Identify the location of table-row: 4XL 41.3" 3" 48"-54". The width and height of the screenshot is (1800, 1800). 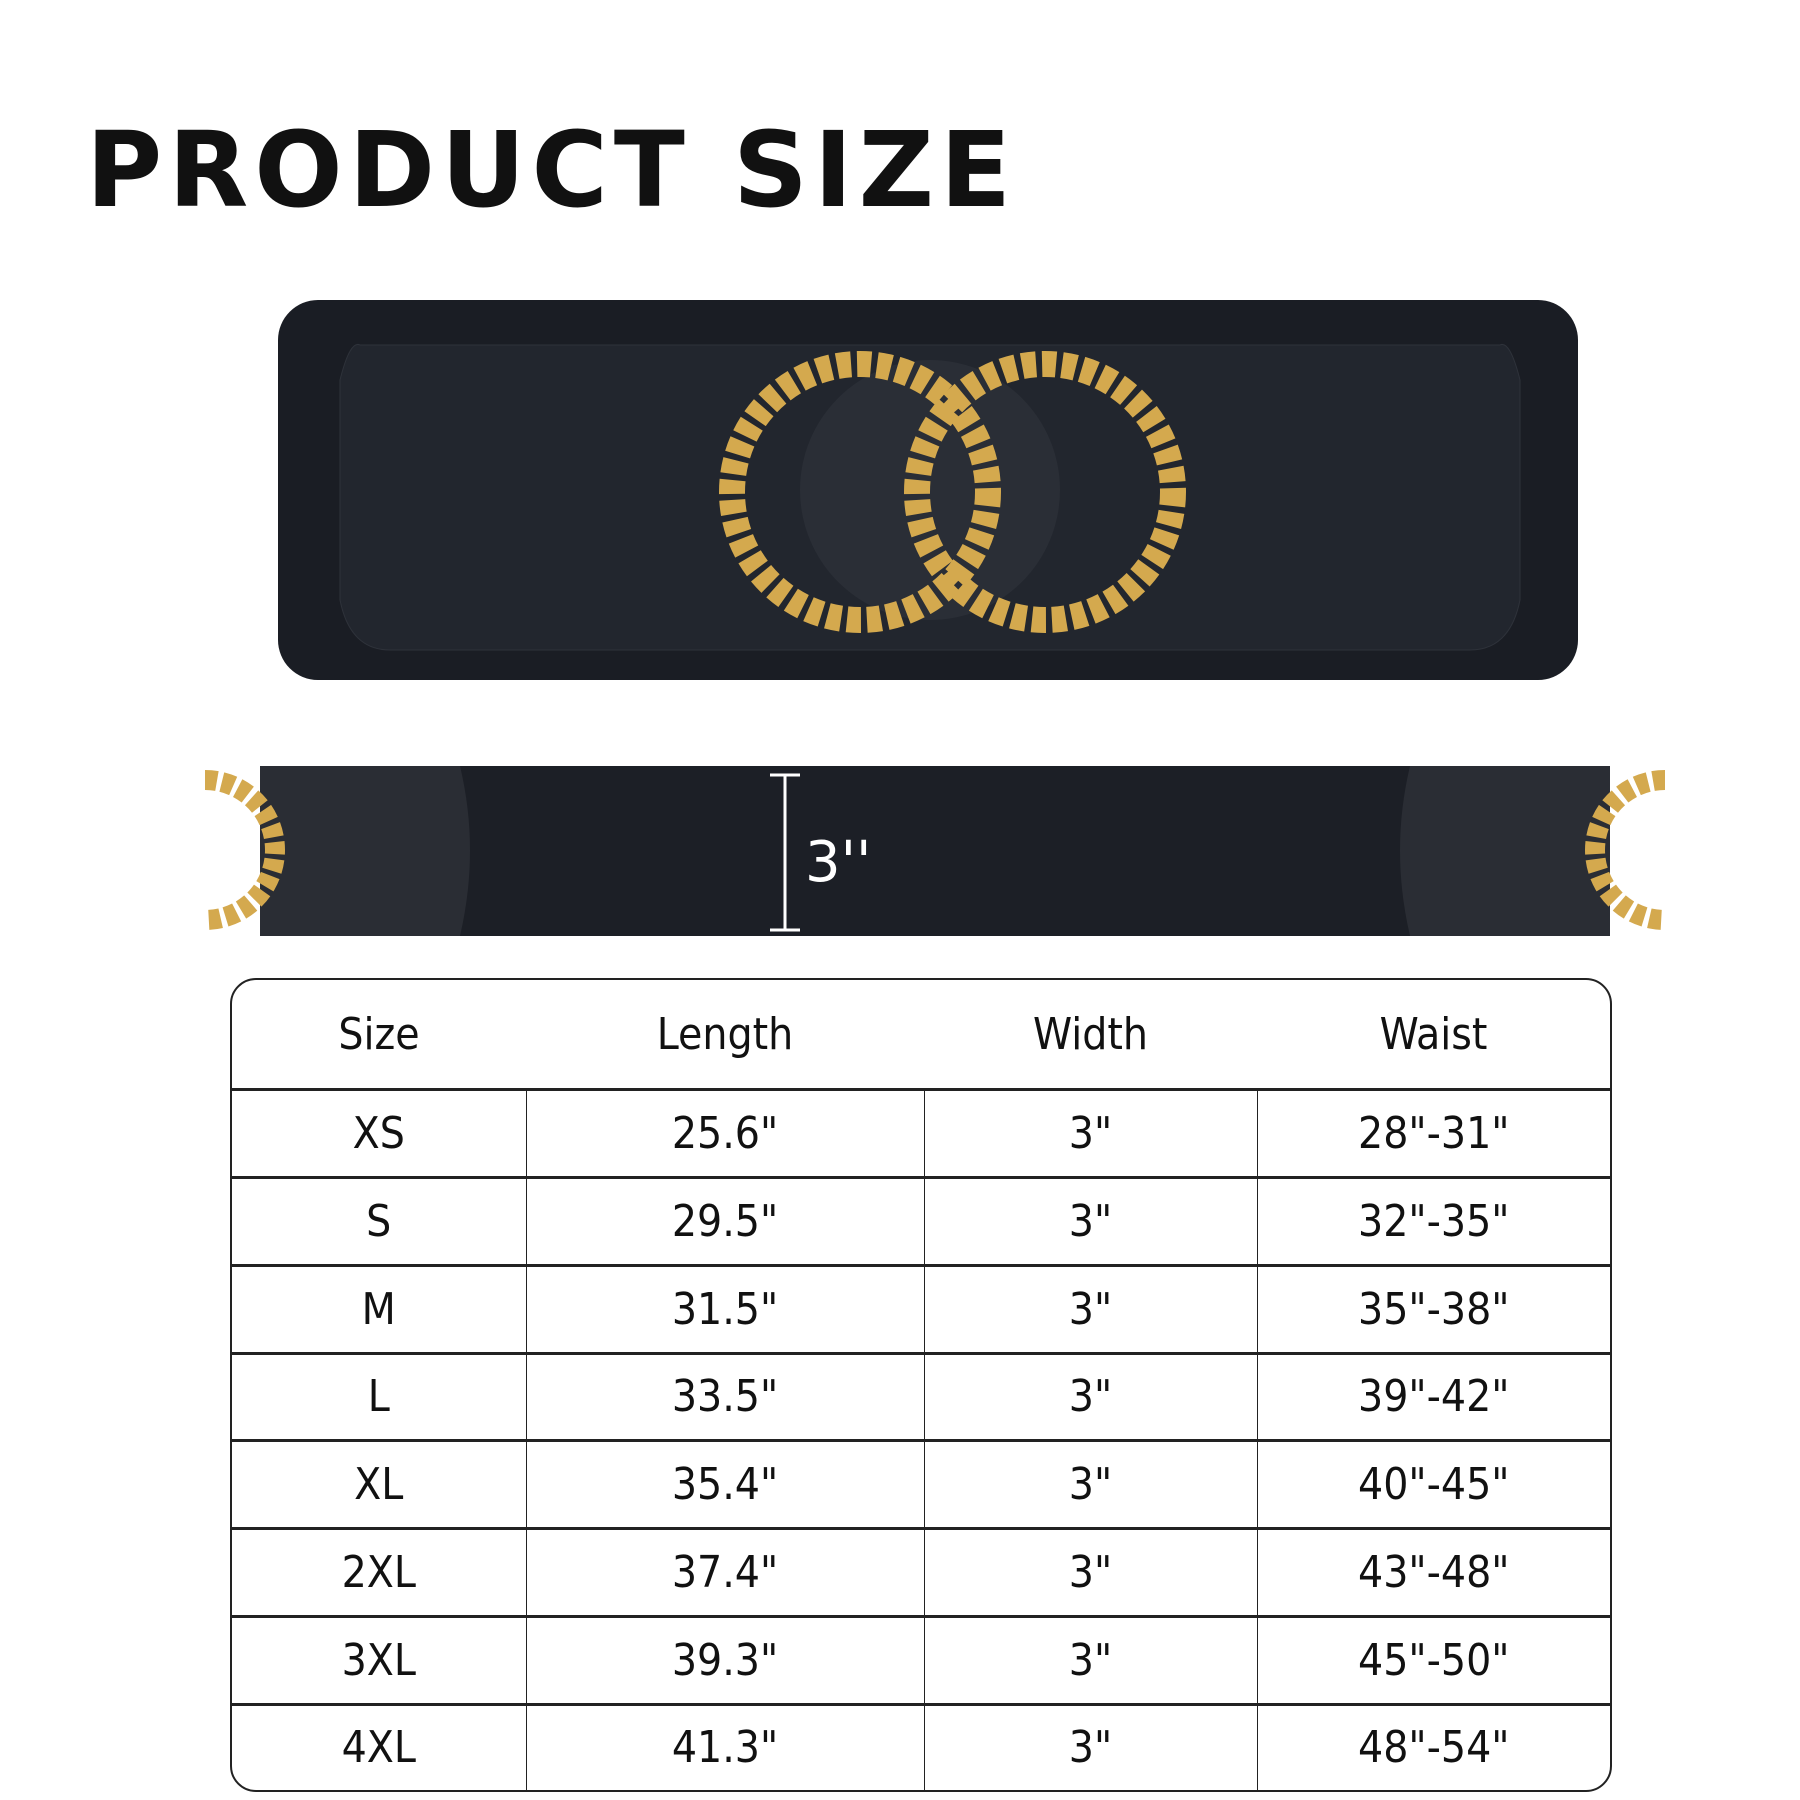
(921, 1746).